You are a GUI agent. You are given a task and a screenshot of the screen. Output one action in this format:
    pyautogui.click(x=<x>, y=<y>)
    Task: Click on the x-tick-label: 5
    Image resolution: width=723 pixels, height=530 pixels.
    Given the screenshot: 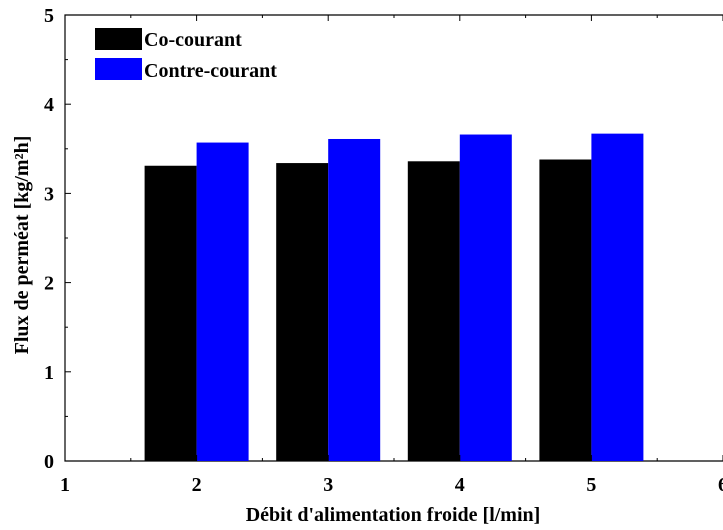 What is the action you would take?
    pyautogui.click(x=591, y=485)
    